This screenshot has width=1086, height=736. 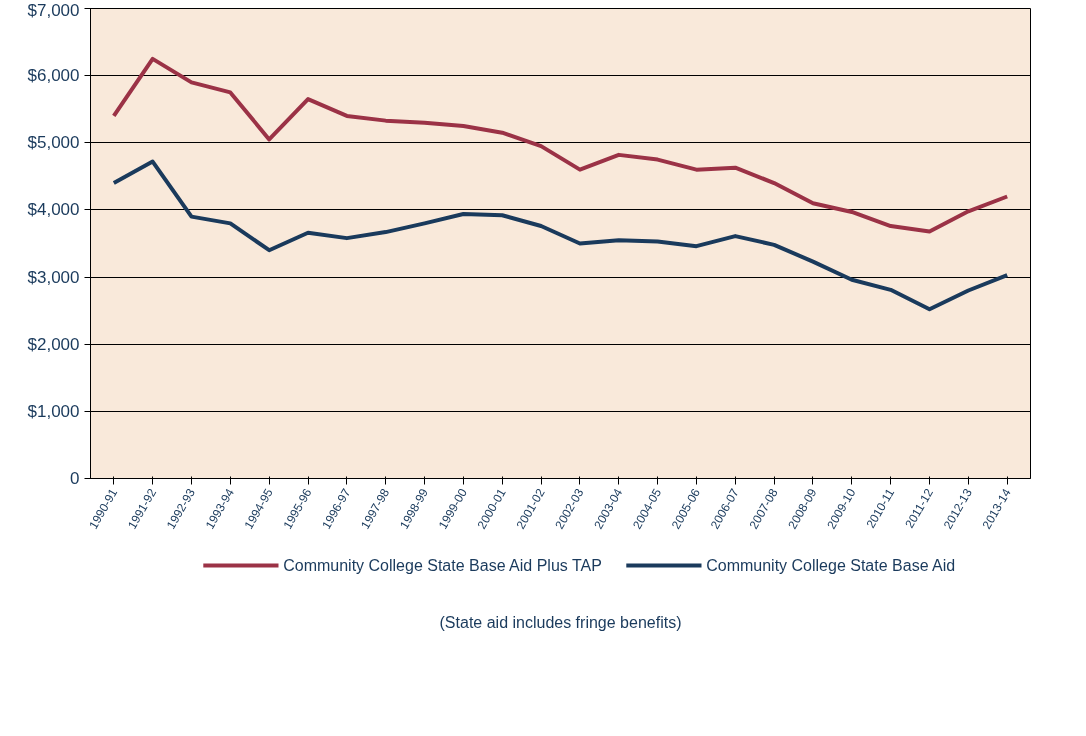 What do you see at coordinates (53, 10) in the screenshot?
I see `y-tick-label: $7,000` at bounding box center [53, 10].